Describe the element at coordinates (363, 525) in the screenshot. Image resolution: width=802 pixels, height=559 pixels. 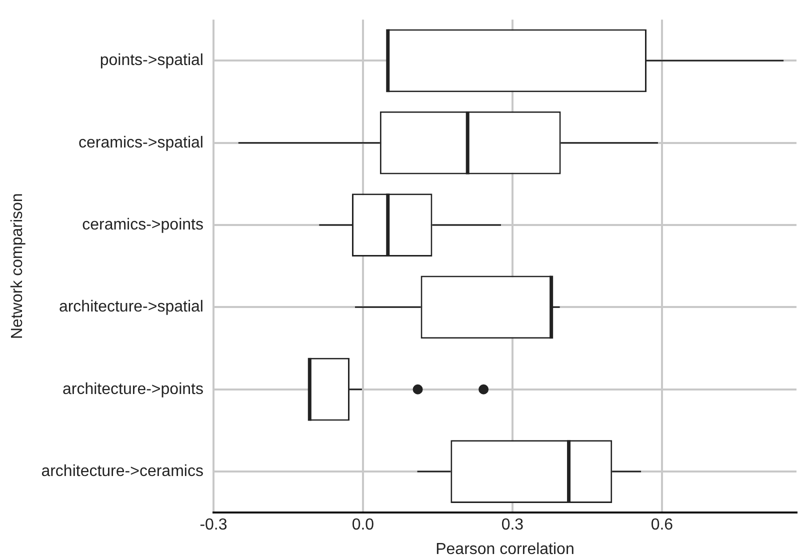
I see `x-tick-label: 0.0` at that location.